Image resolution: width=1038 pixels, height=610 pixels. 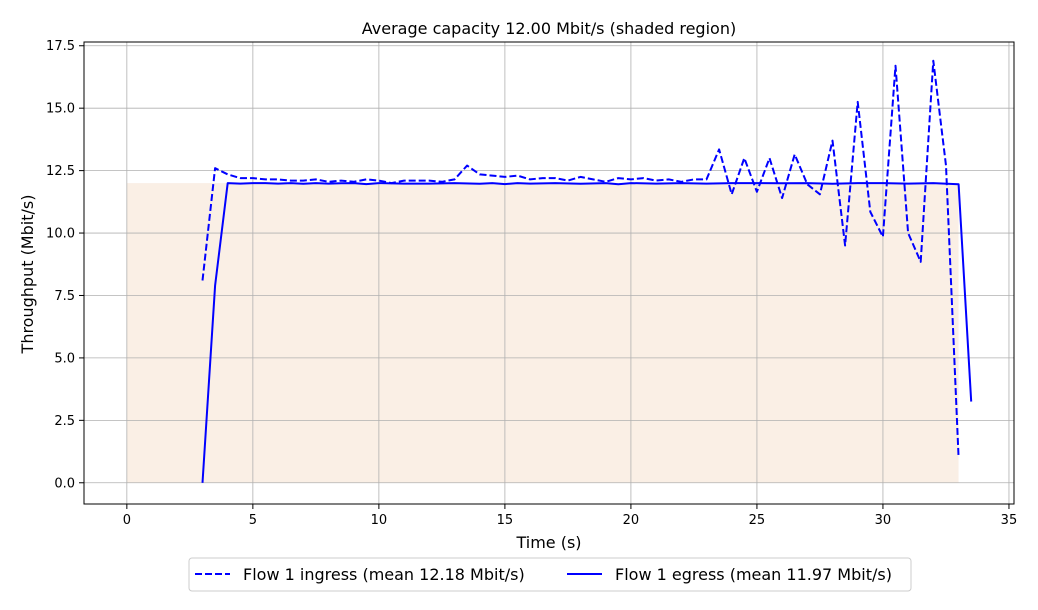 What do you see at coordinates (64, 421) in the screenshot?
I see `y-tick-label: 2.5` at bounding box center [64, 421].